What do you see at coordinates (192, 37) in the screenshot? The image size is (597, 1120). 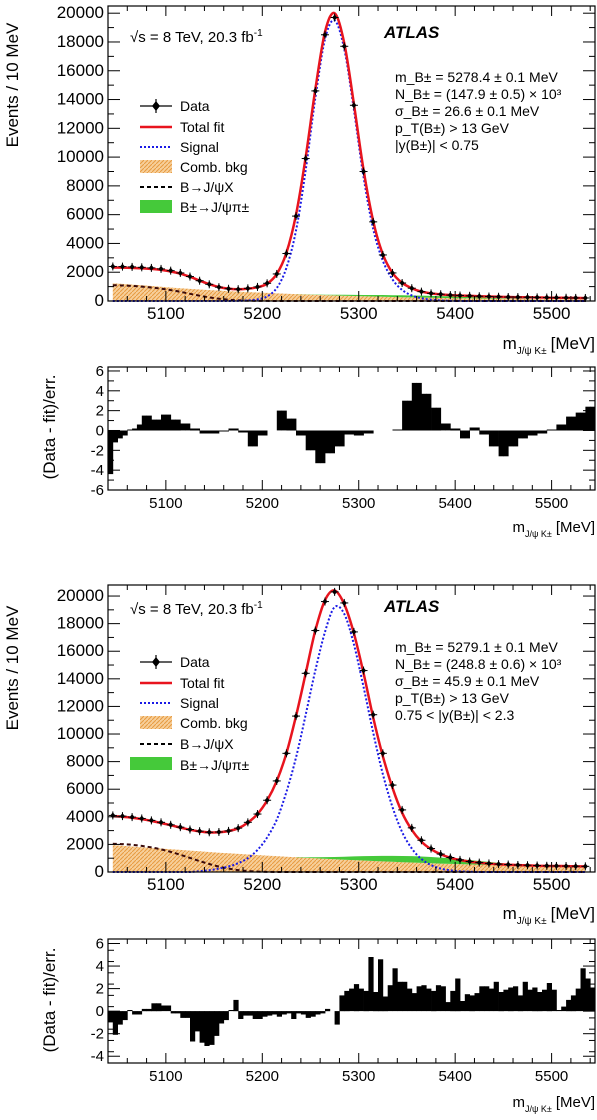 I see `energy-text: √s = 8 TeV, 20.3 fb` at bounding box center [192, 37].